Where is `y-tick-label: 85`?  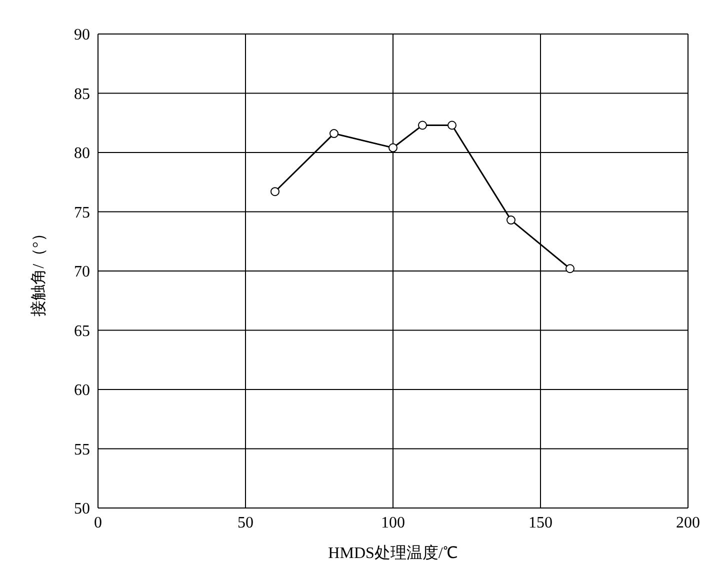
y-tick-label: 85 is located at coordinates (82, 94).